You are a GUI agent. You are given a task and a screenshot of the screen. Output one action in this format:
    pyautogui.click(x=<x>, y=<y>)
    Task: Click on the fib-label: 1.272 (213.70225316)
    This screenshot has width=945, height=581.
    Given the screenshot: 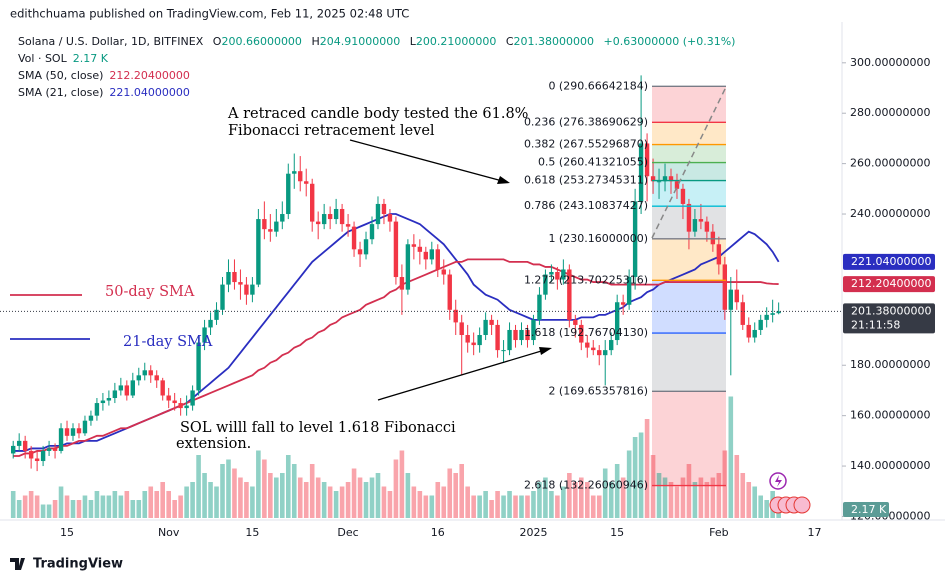 What is the action you would take?
    pyautogui.click(x=586, y=279)
    